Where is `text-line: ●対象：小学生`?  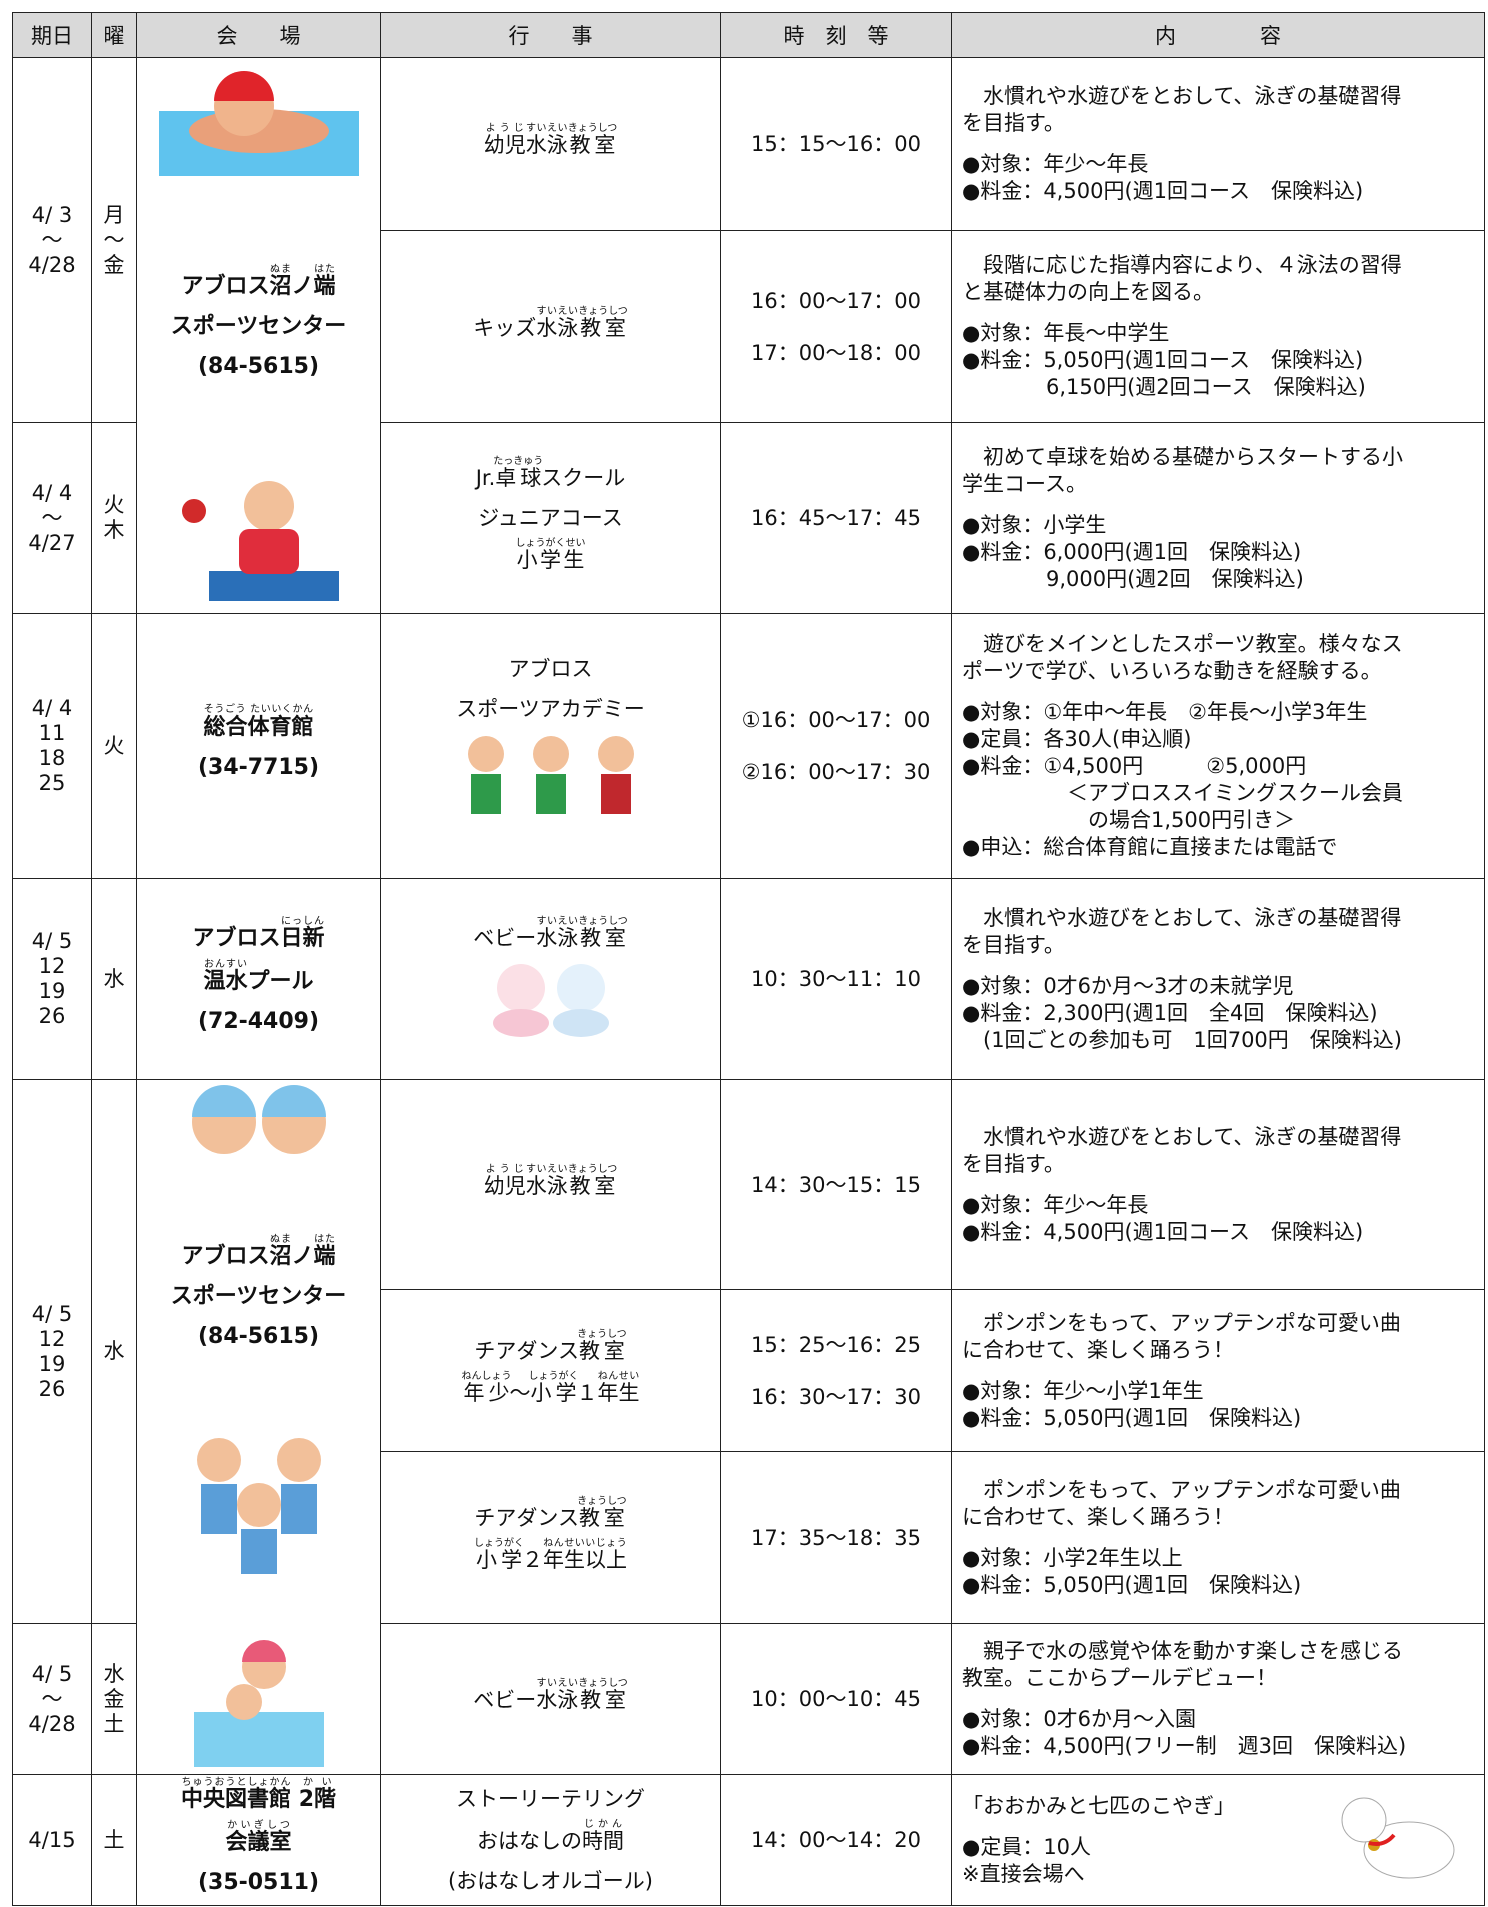 text-line: ●対象：小学生 is located at coordinates (1218, 525).